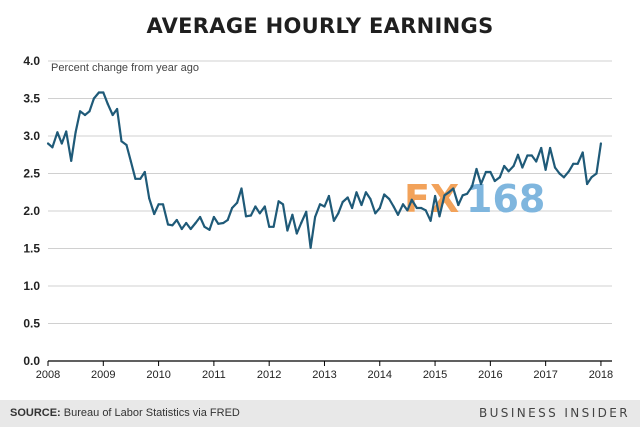 This screenshot has height=427, width=640. Describe the element at coordinates (31, 324) in the screenshot. I see `y-tick-label: 0.5` at that location.